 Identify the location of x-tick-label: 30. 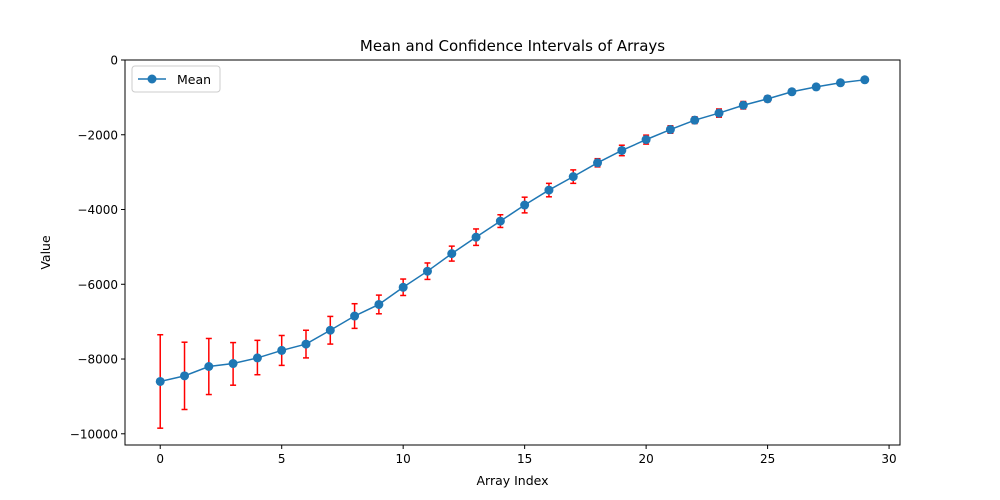
(888, 459).